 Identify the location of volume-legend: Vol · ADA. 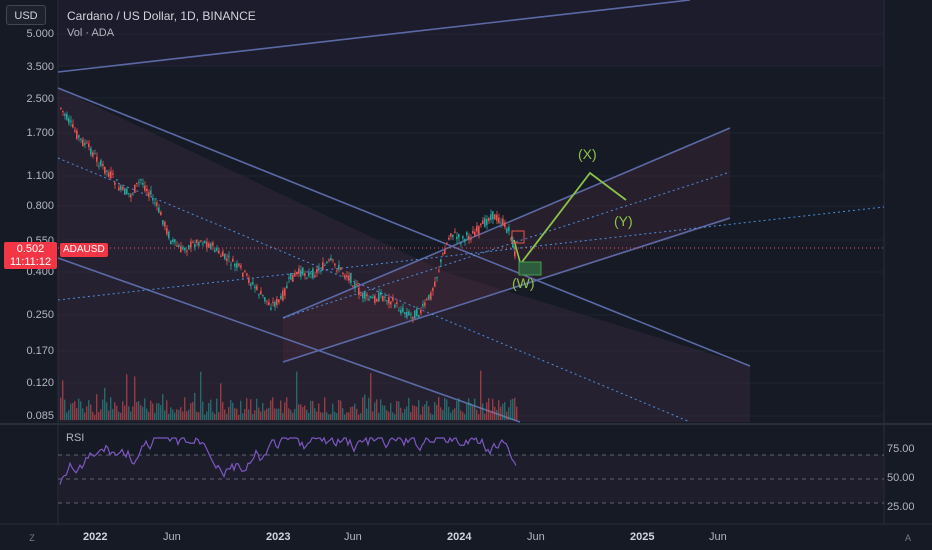
(91, 33).